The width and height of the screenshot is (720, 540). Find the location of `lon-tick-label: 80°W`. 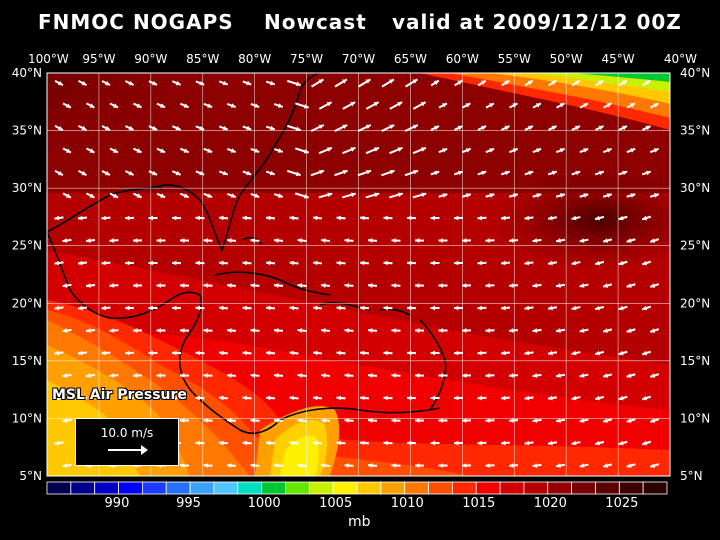

lon-tick-label: 80°W is located at coordinates (254, 59).